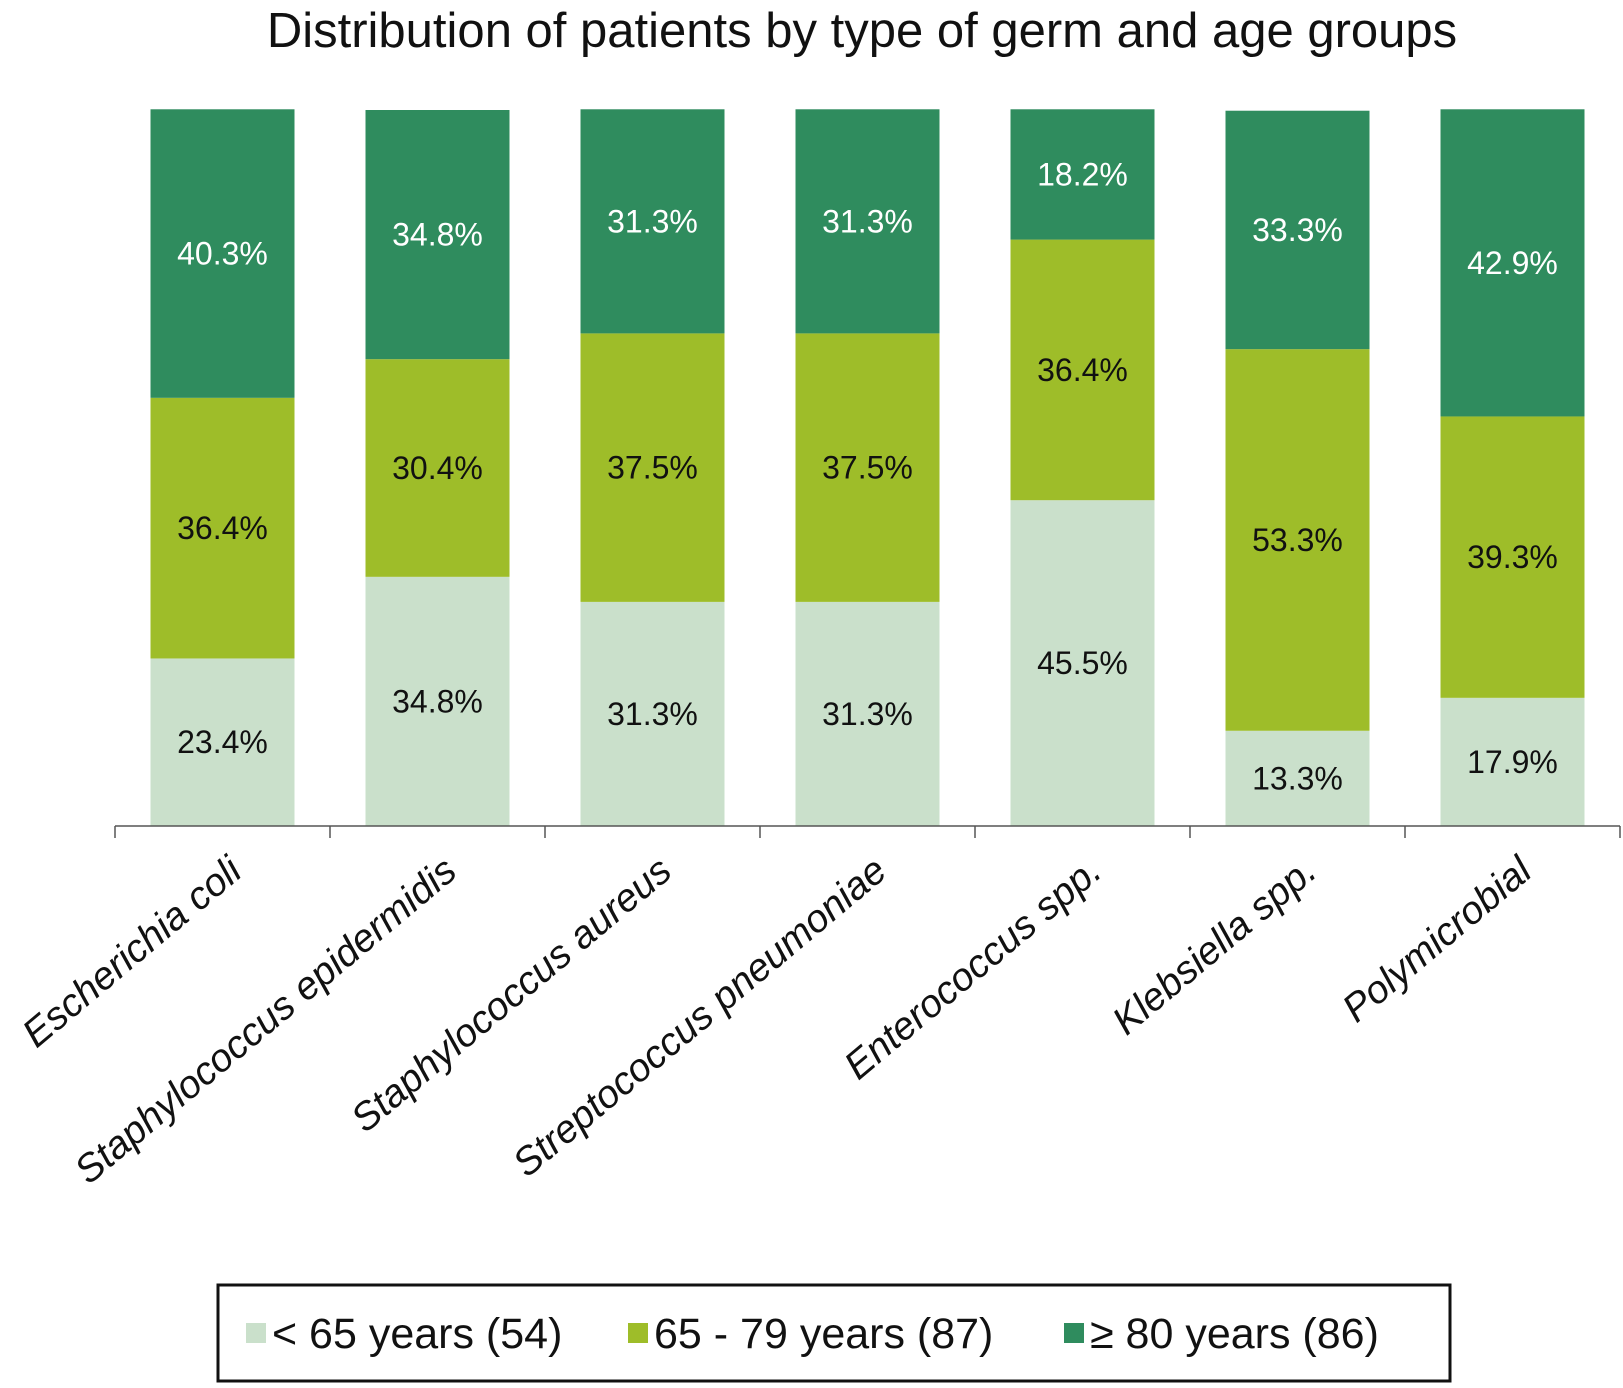 This screenshot has width=1623, height=1388. I want to click on bar-group-staphylococcus-aureus: 31.3% 37.5% 31.3%, so click(652, 467).